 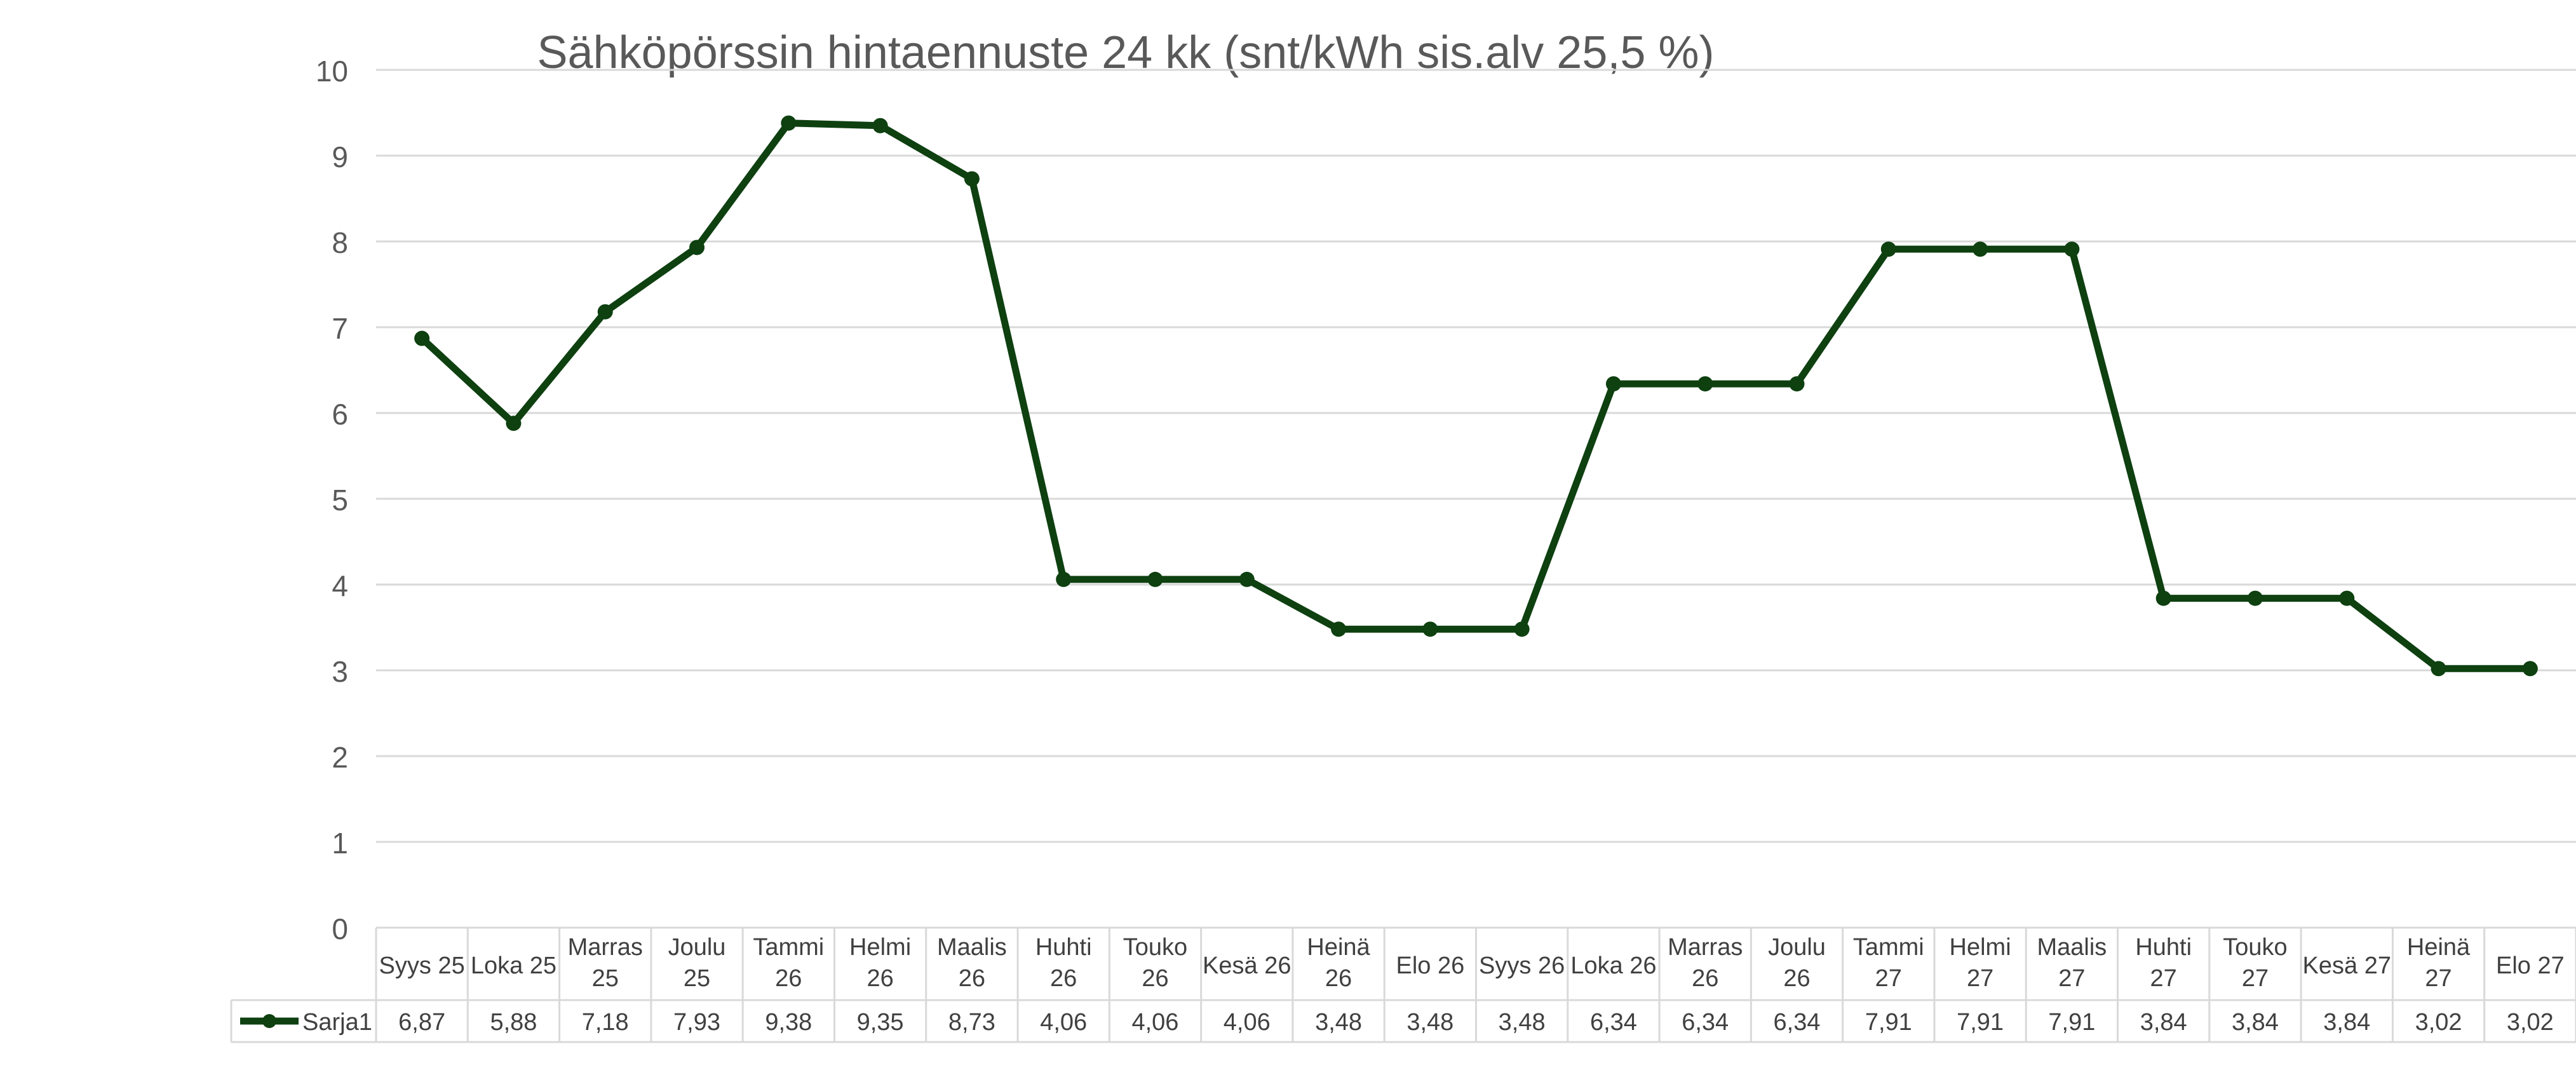 I want to click on y-axis-tick-labels: 0 1 2 3 4 5 6 7 8 9 10, so click(x=332, y=500).